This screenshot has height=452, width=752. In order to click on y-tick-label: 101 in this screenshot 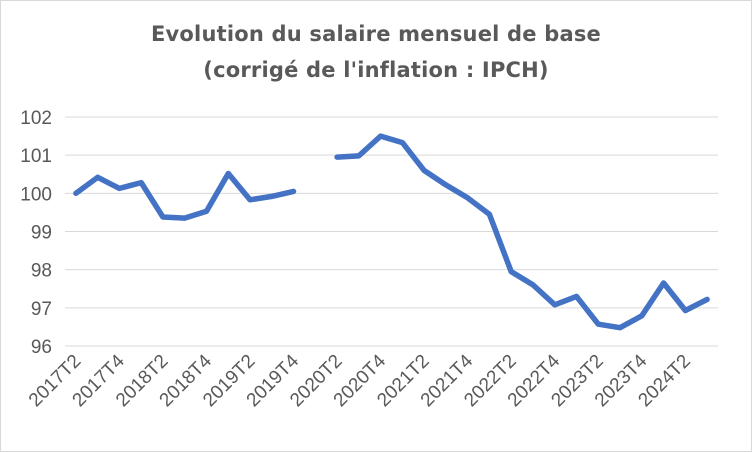, I will do `click(36, 156)`.